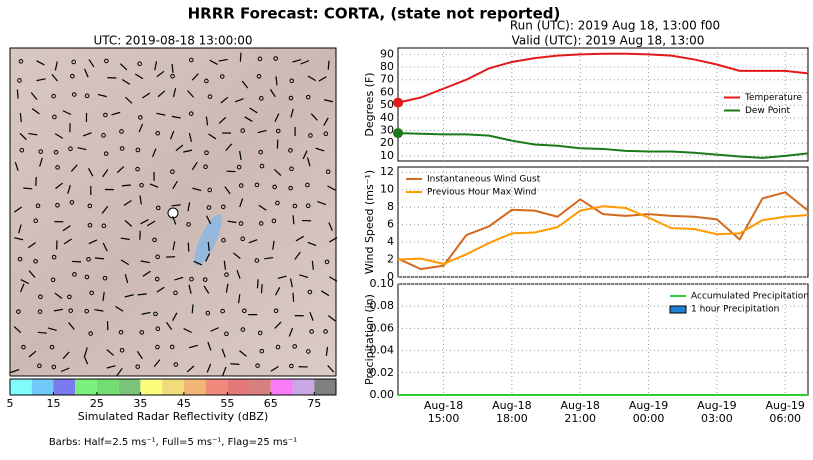 This screenshot has width=813, height=460. I want to click on legend-swatch, so click(678, 309).